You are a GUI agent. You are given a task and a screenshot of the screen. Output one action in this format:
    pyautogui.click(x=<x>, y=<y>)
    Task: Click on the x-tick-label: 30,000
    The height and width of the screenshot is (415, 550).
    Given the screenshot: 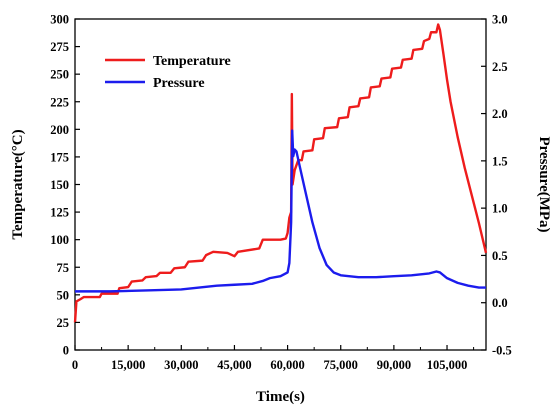 What is the action you would take?
    pyautogui.click(x=181, y=365)
    